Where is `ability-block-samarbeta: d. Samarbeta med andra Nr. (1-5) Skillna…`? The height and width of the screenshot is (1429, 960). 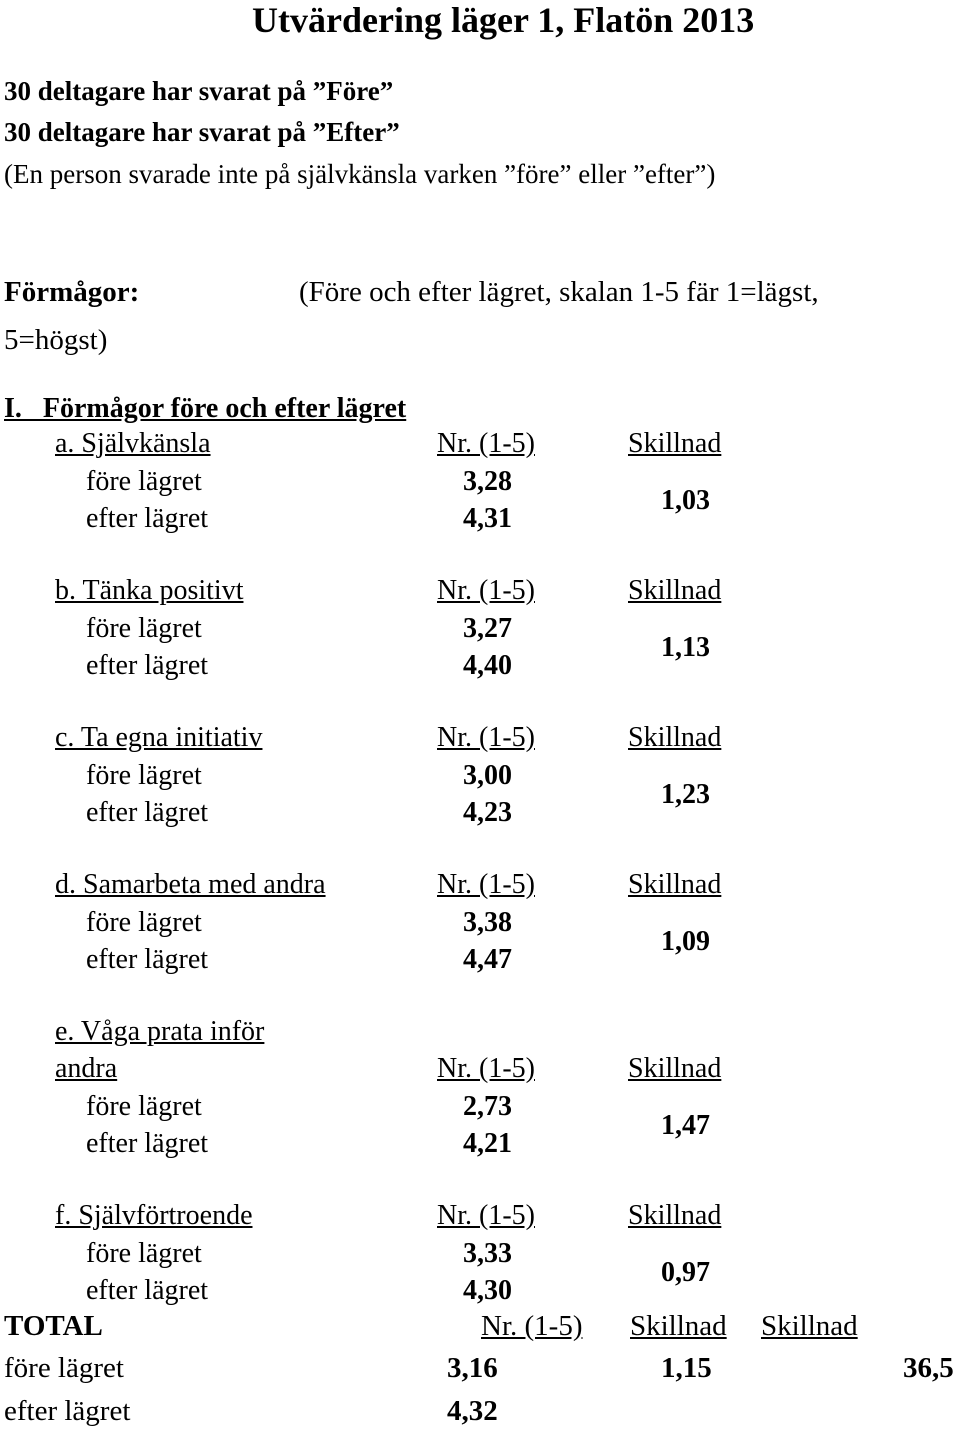
ability-block-samarbeta: d. Samarbeta med andra Nr. (1-5) Skillna… is located at coordinates (480, 946).